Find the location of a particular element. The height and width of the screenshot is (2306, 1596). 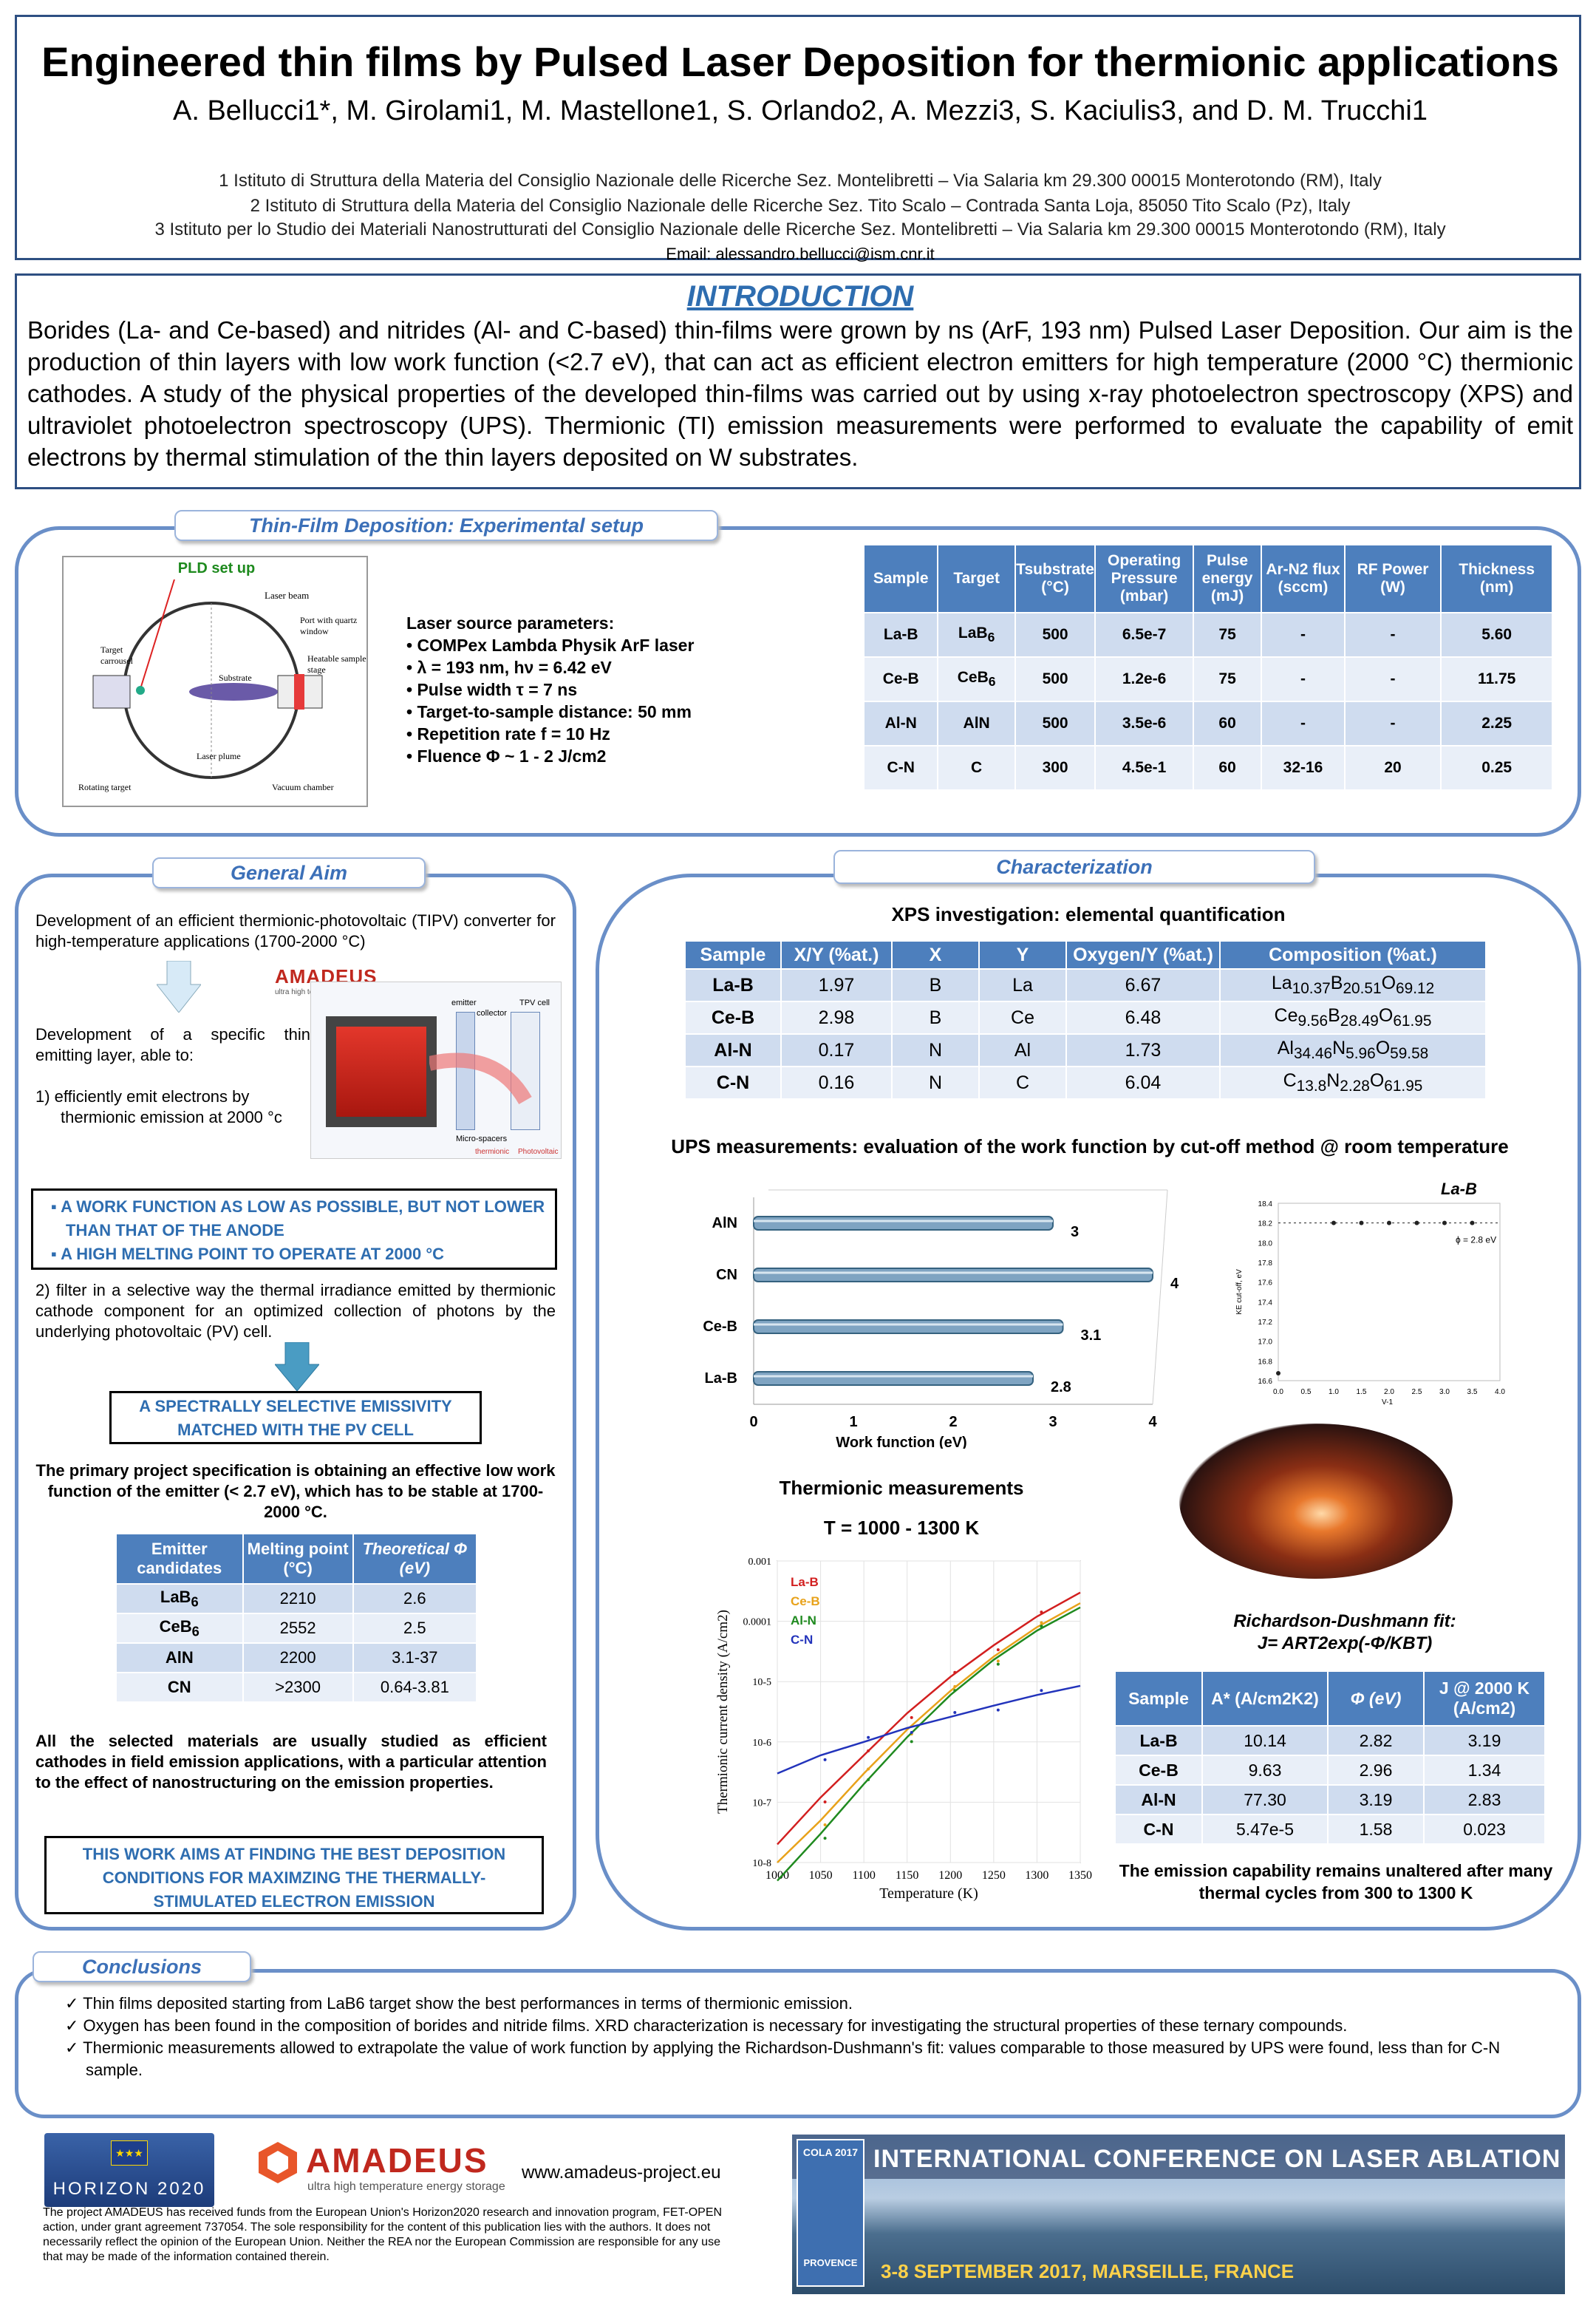

dev-label-pv: Photovoltaic is located at coordinates (538, 1152).